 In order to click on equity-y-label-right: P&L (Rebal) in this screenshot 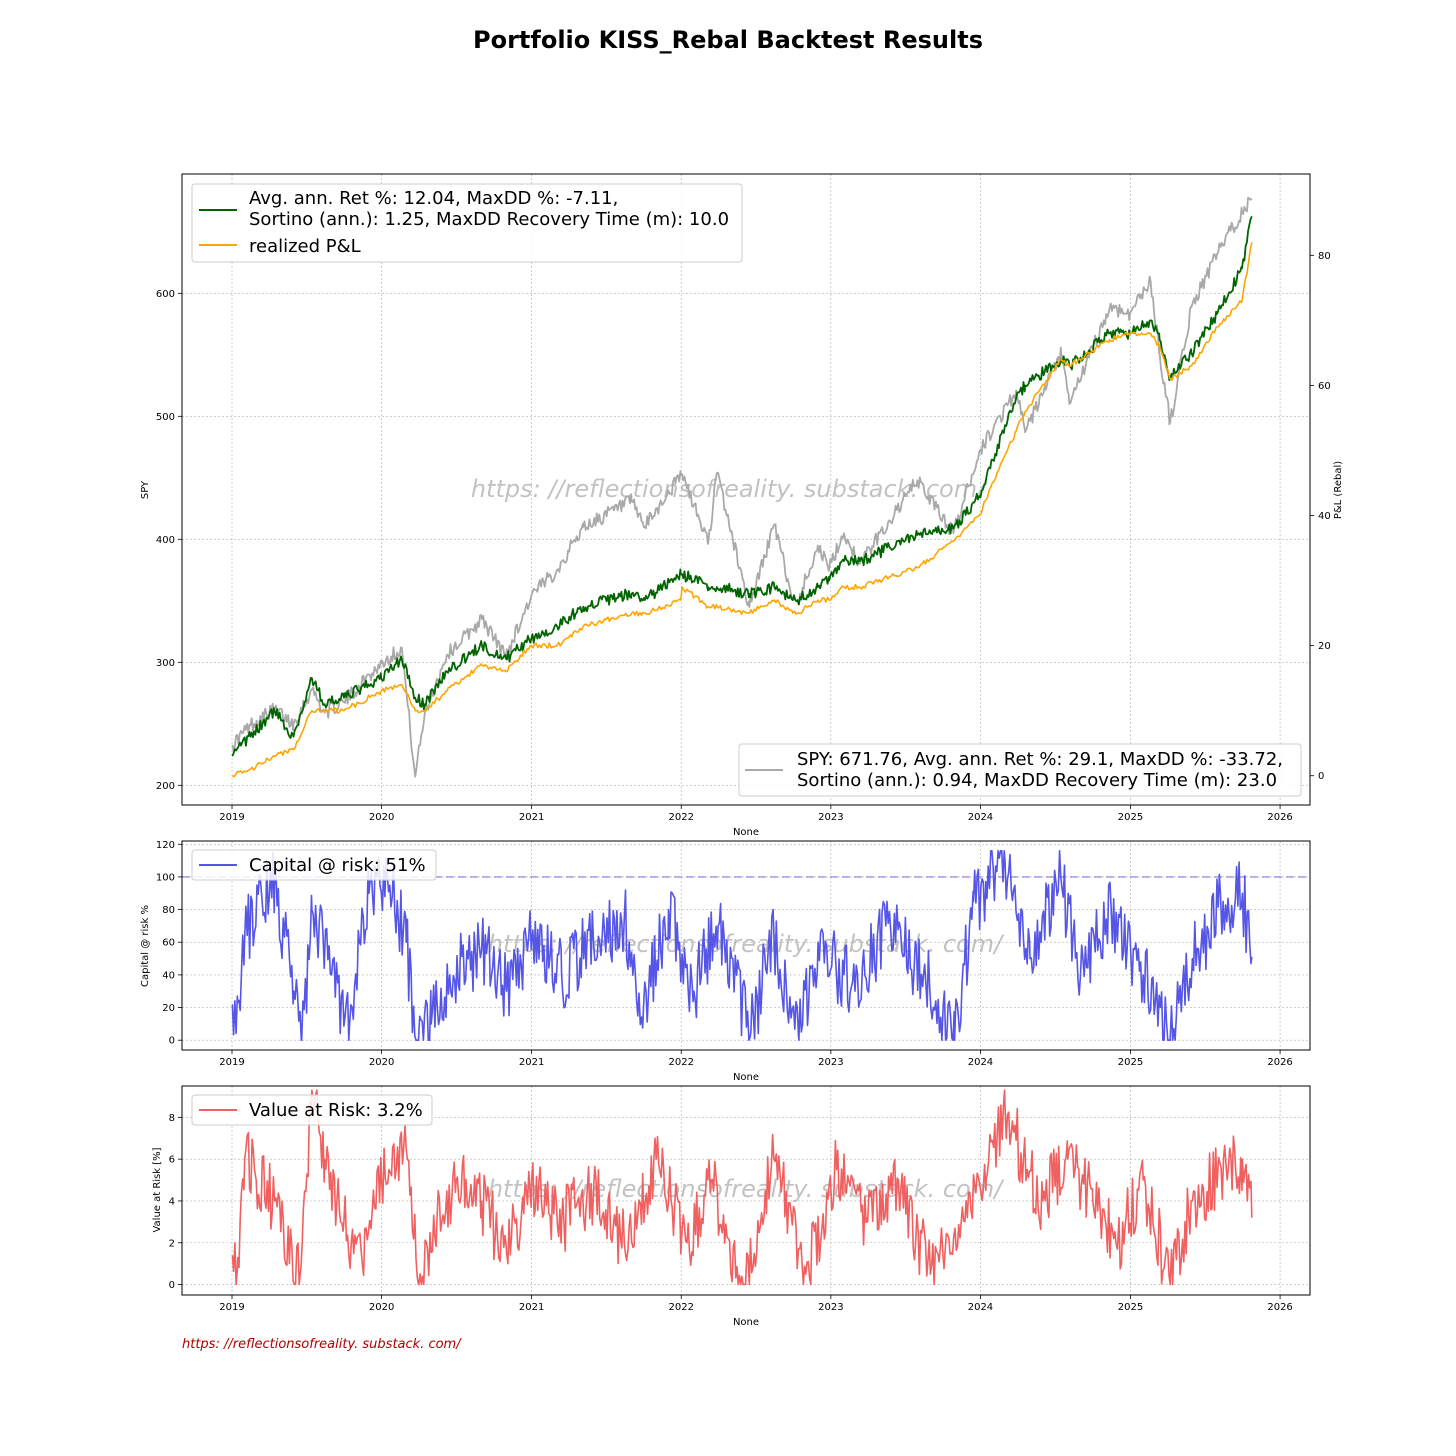, I will do `click(1338, 490)`.